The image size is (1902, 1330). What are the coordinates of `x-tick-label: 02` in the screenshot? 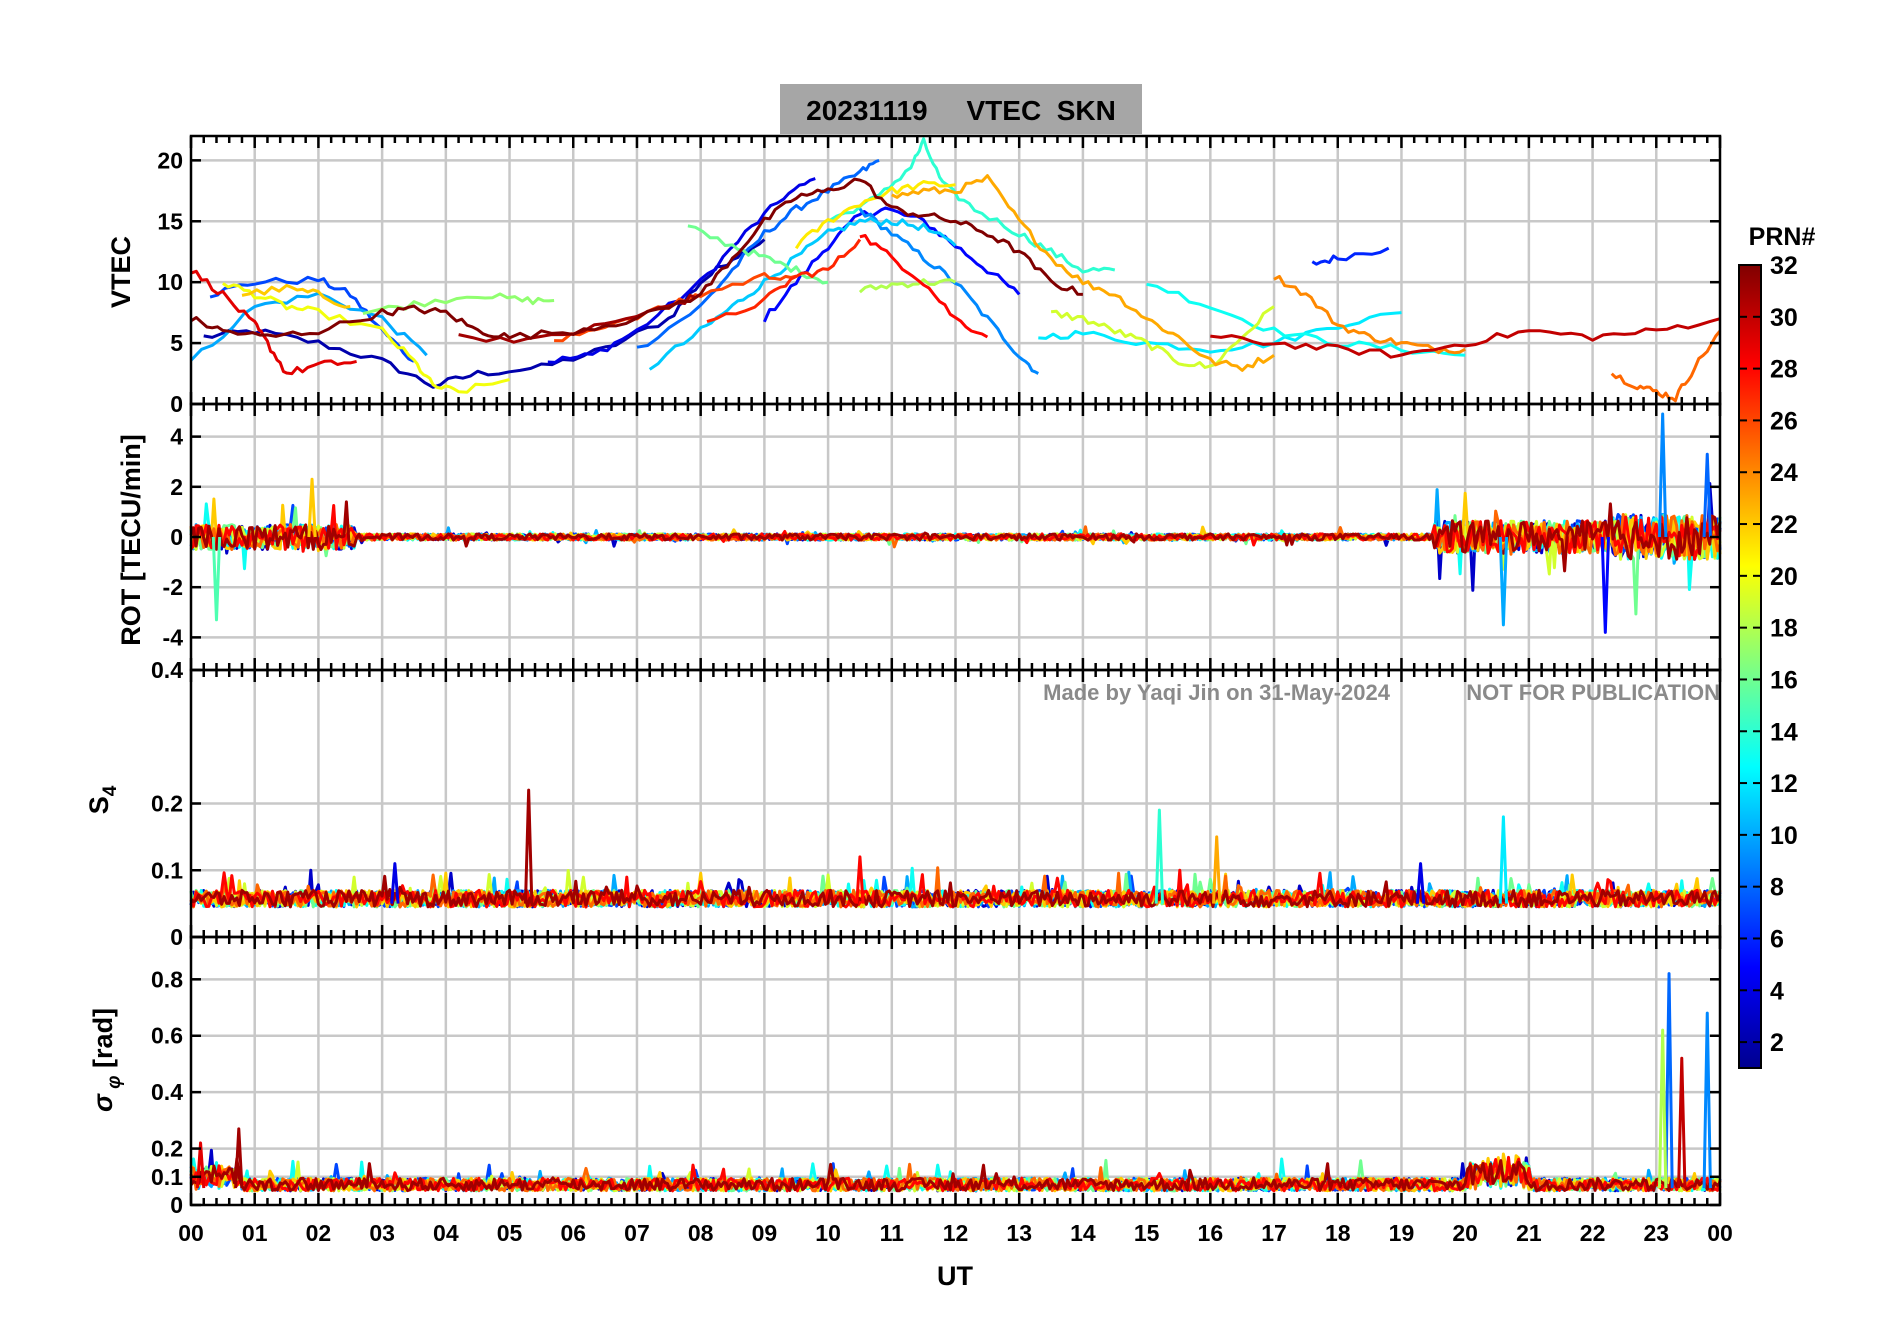 It's located at (319, 1233).